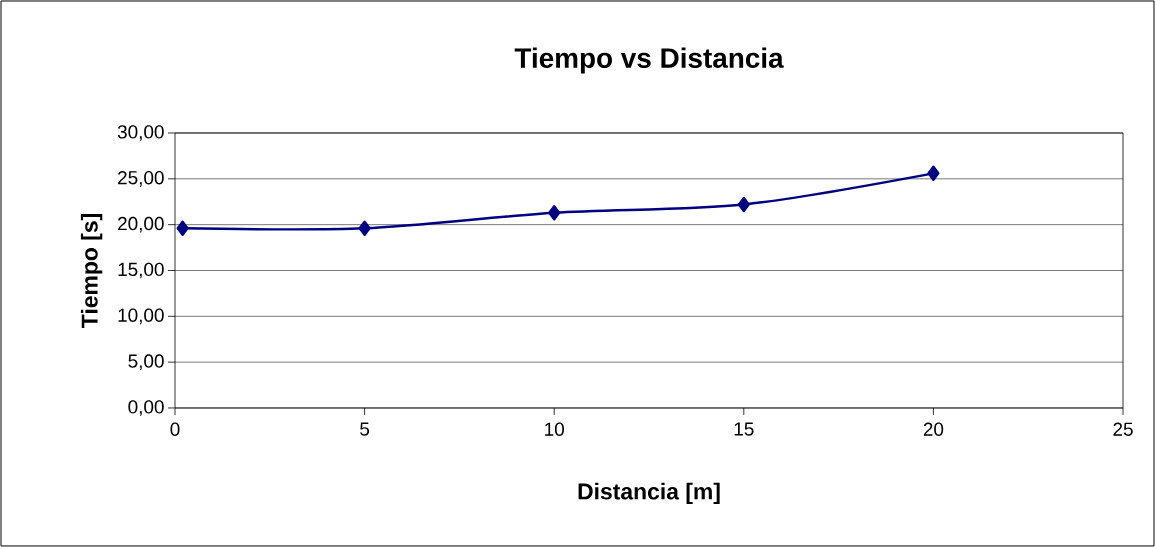 The height and width of the screenshot is (547, 1155). Describe the element at coordinates (1123, 429) in the screenshot. I see `x-tick-label: 25` at that location.